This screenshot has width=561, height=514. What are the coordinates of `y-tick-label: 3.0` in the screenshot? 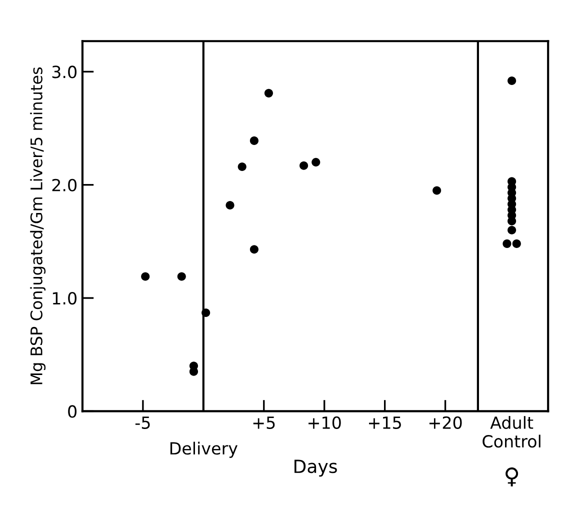 It's located at (64, 72).